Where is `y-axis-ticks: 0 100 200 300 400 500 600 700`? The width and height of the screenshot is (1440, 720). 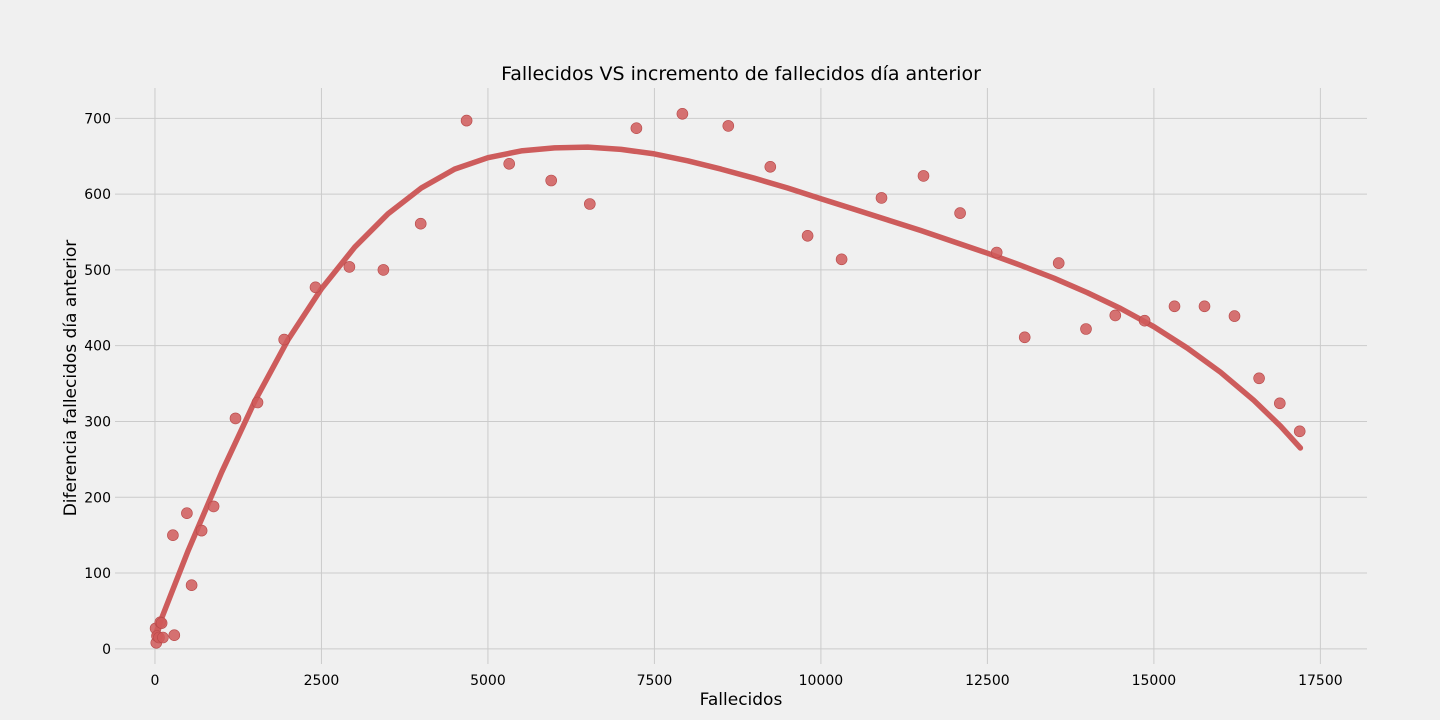
y-axis-ticks: 0 100 200 300 400 500 600 700 is located at coordinates (97, 384).